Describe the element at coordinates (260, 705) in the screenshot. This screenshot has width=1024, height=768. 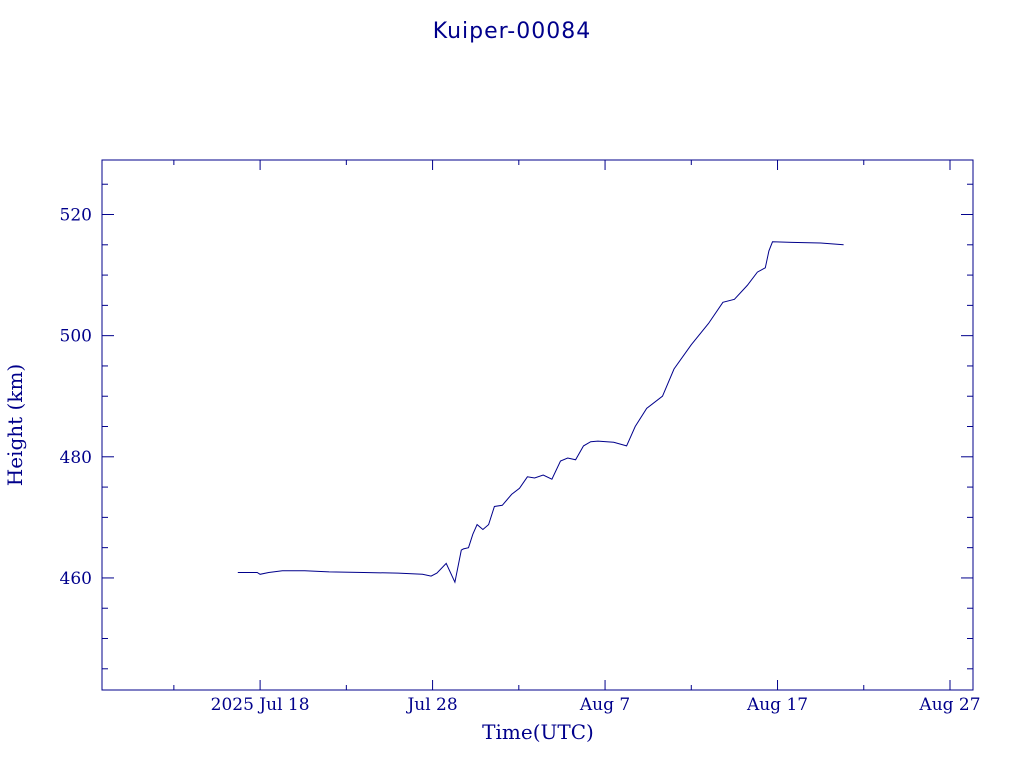
I see `x-tick-label: 2025 Jul 18` at that location.